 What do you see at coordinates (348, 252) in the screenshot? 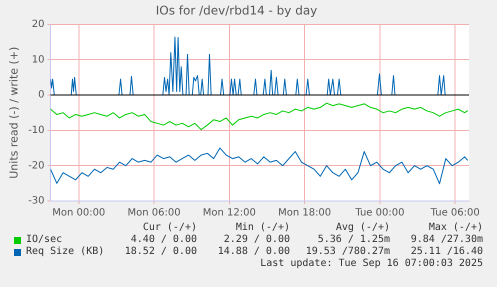
I see `text: 19.53 /780.27m` at bounding box center [348, 252].